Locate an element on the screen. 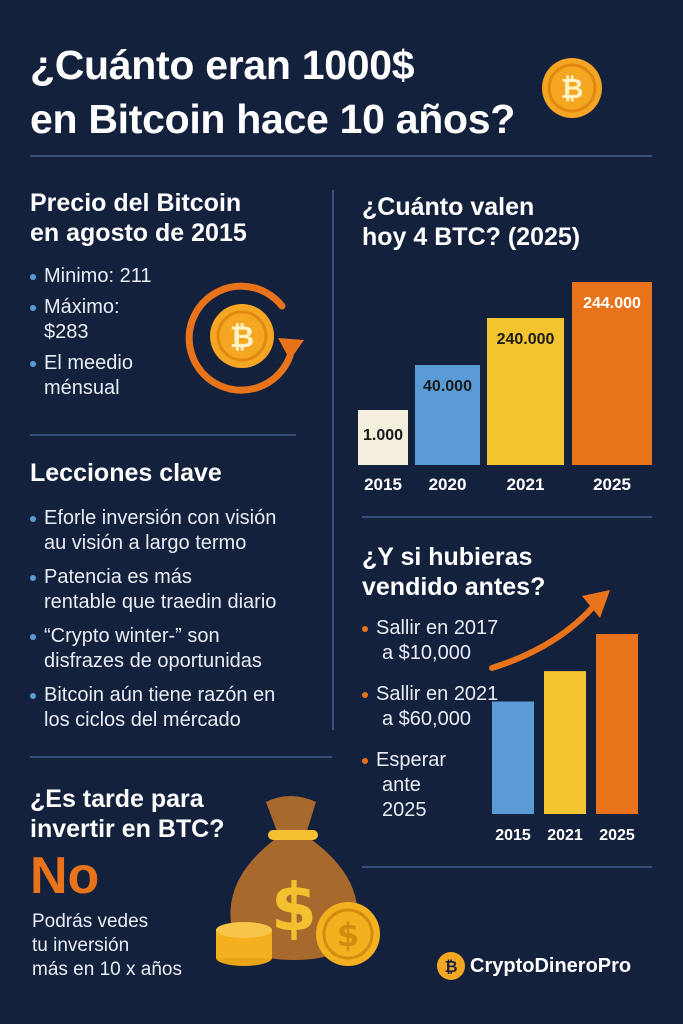 This screenshot has height=1024, width=683. value-heading: ¿Cuánto valen hoy 4 BTC? (2025) is located at coordinates (471, 222).